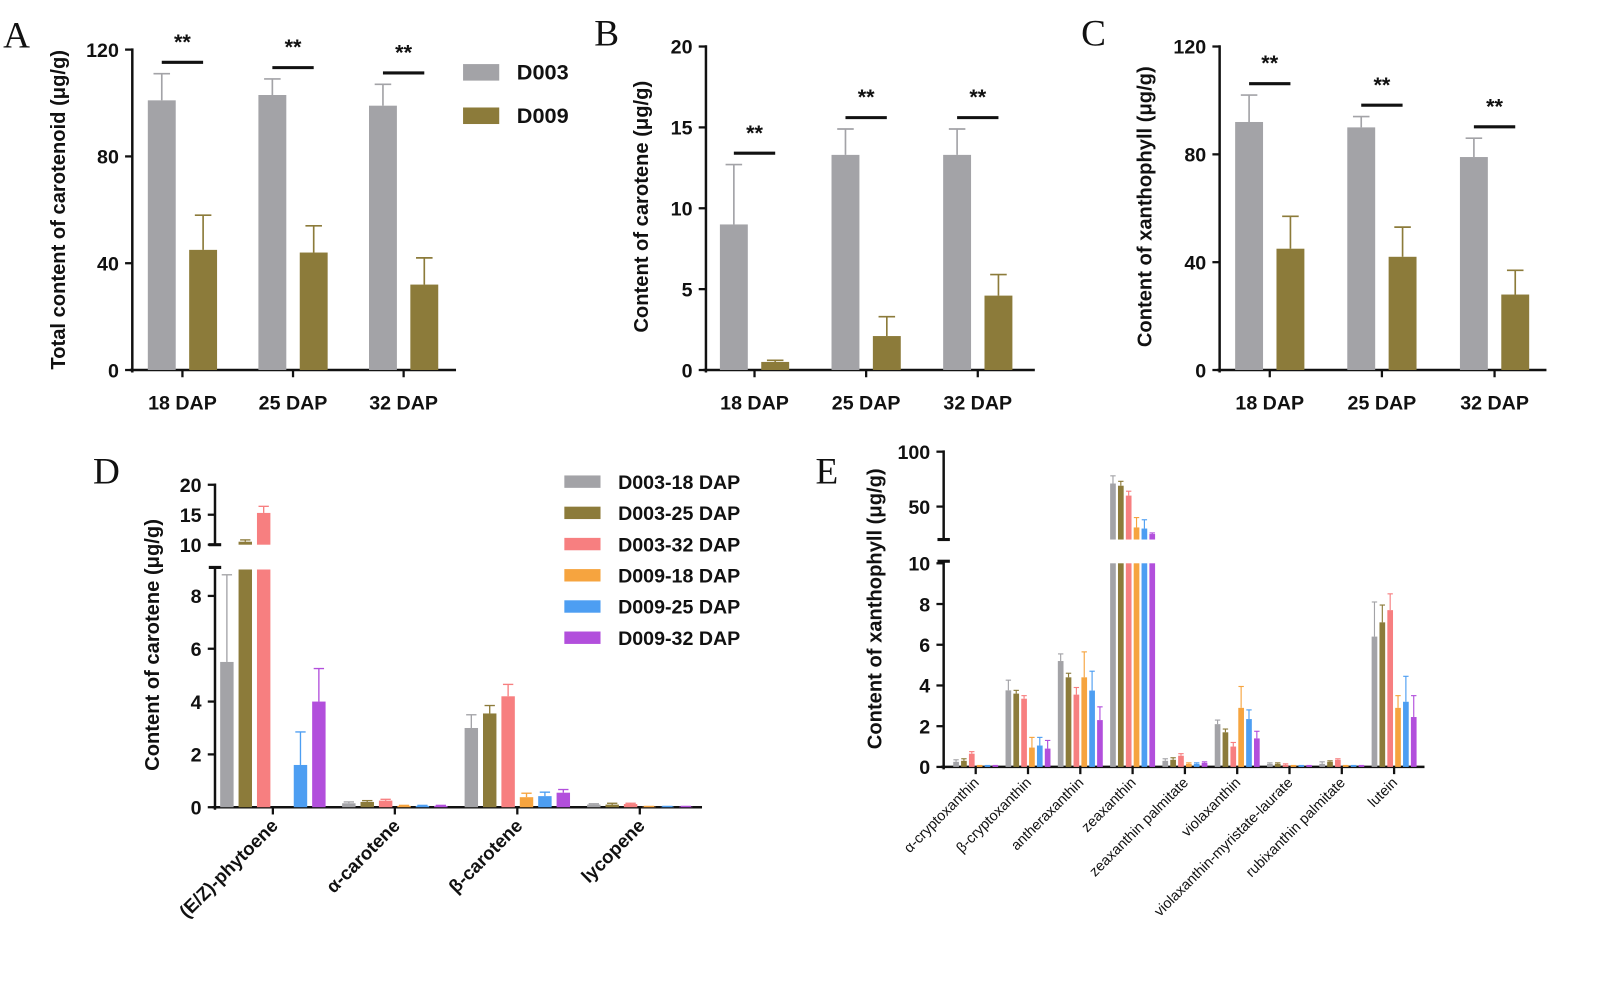  I want to click on bar-d009-18-dap-carotene, so click(404, 806).